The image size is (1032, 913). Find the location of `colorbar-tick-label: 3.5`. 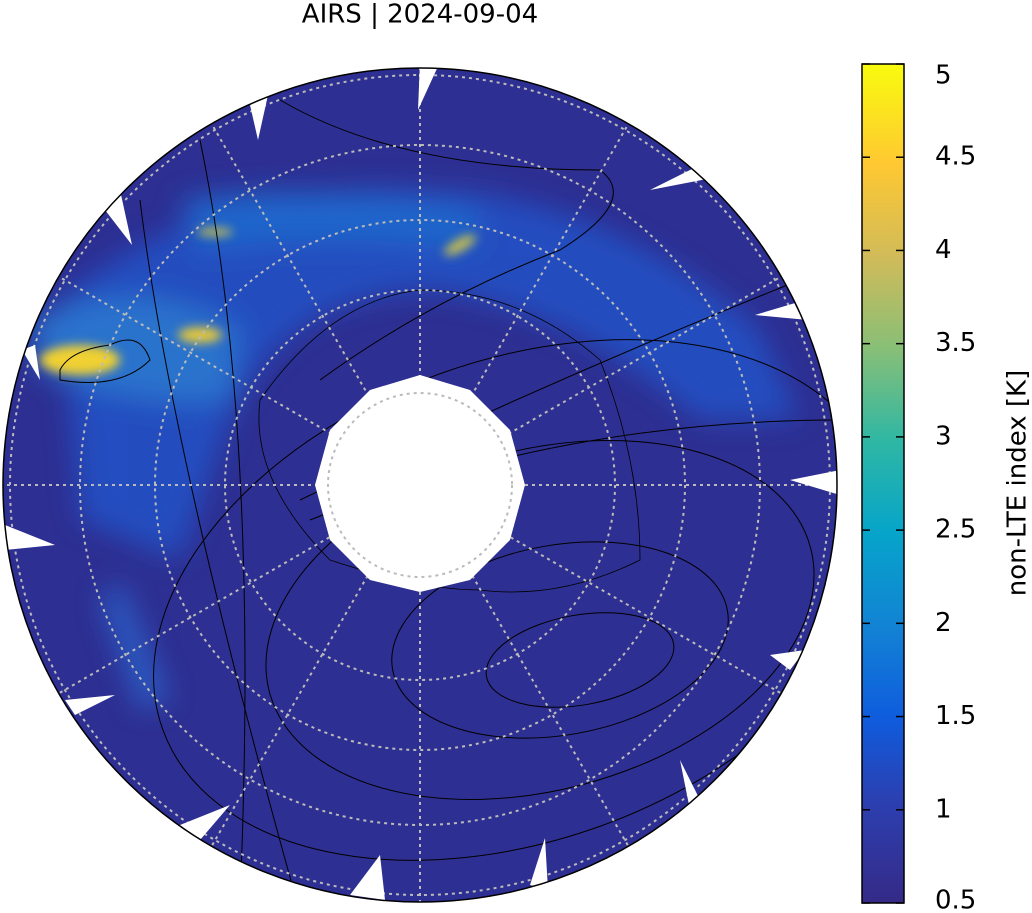

colorbar-tick-label: 3.5 is located at coordinates (955, 343).